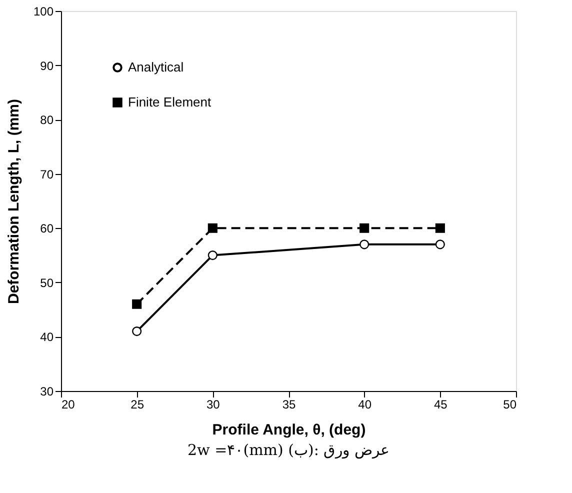 The image size is (572, 493). What do you see at coordinates (170, 102) in the screenshot?
I see `legend-label: Finite Element` at bounding box center [170, 102].